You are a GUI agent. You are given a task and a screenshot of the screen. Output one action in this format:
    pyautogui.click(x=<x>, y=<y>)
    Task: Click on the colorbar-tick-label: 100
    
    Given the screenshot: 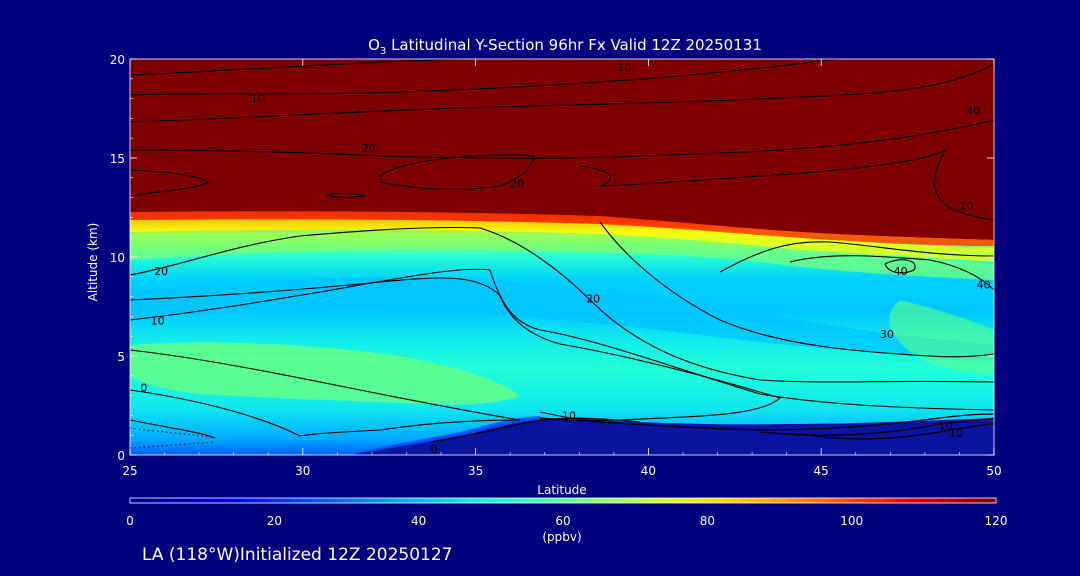 What is the action you would take?
    pyautogui.click(x=851, y=521)
    